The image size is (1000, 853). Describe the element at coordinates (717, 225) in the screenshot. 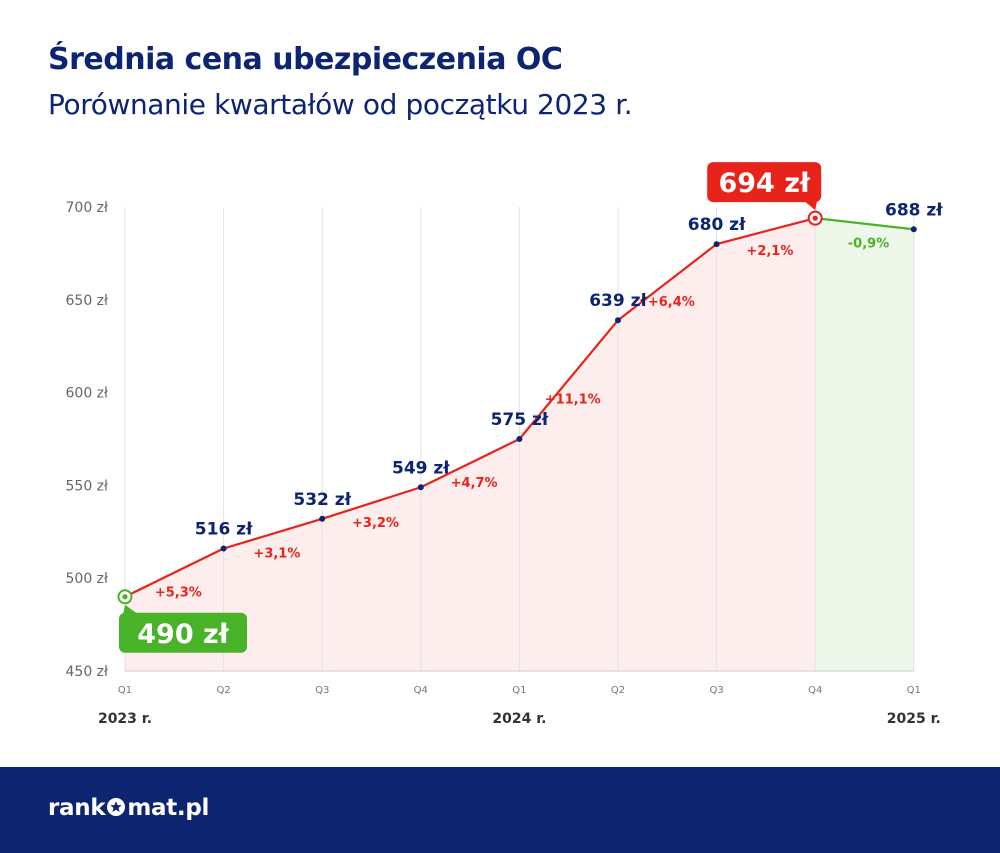

I see `data-value-label: 680 zł` at that location.